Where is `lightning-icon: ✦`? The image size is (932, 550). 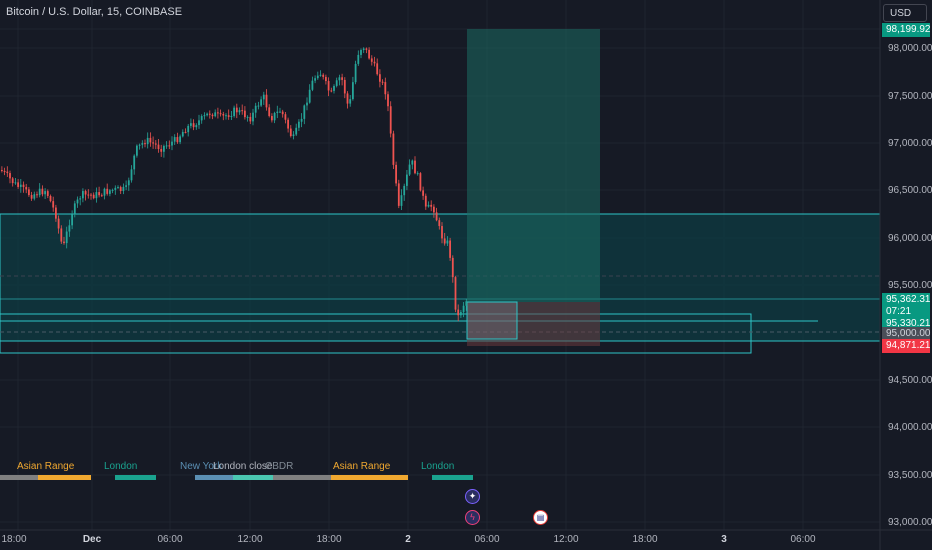
lightning-icon: ✦ is located at coordinates (472, 496).